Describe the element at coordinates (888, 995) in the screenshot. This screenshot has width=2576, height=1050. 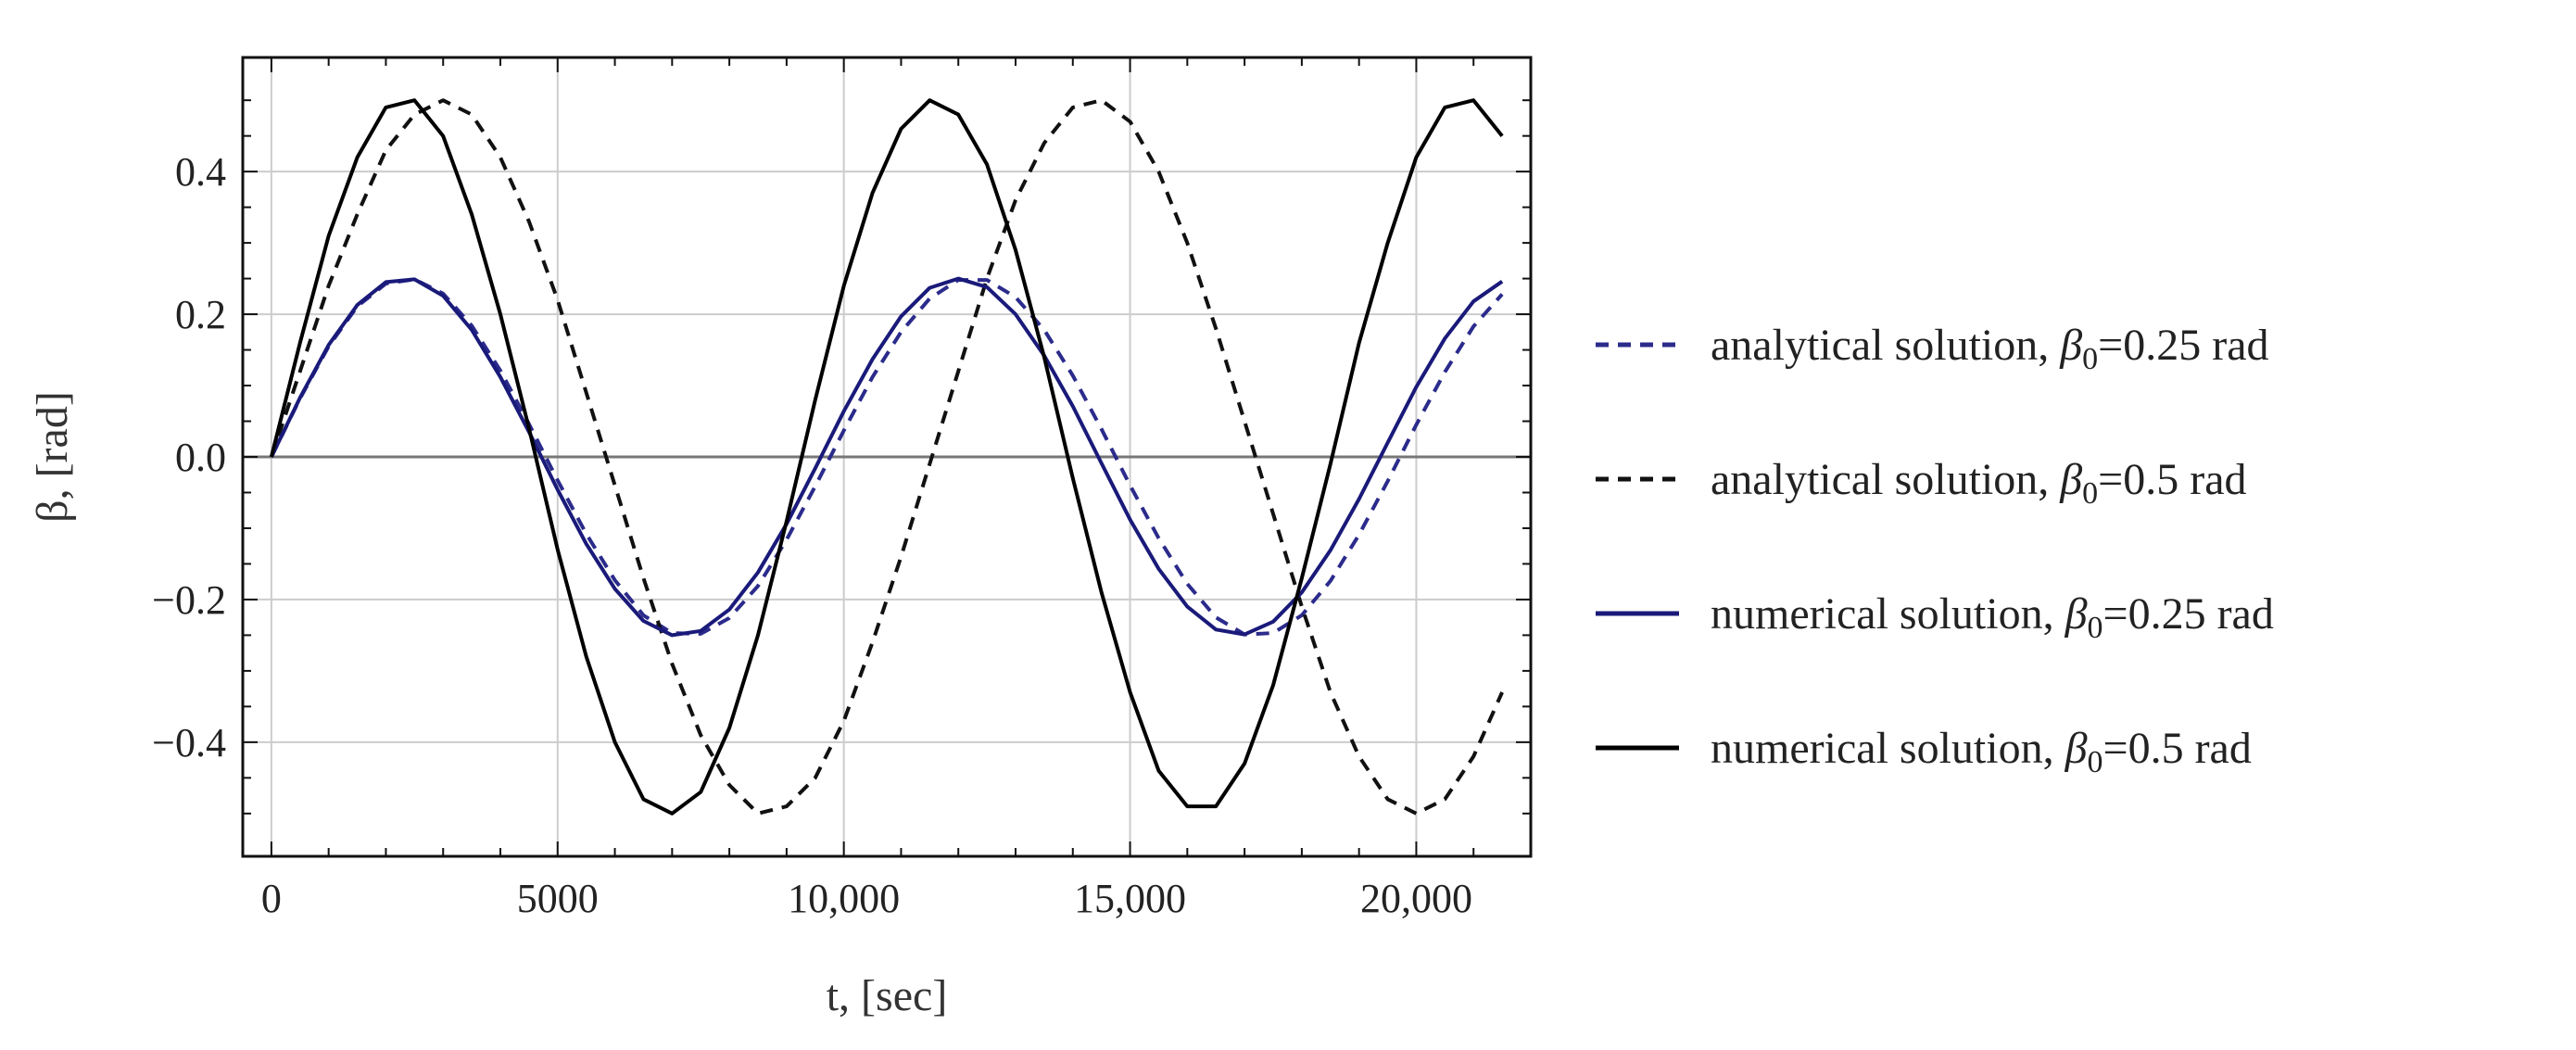
I see `x-axis-title: t, [sec]` at that location.